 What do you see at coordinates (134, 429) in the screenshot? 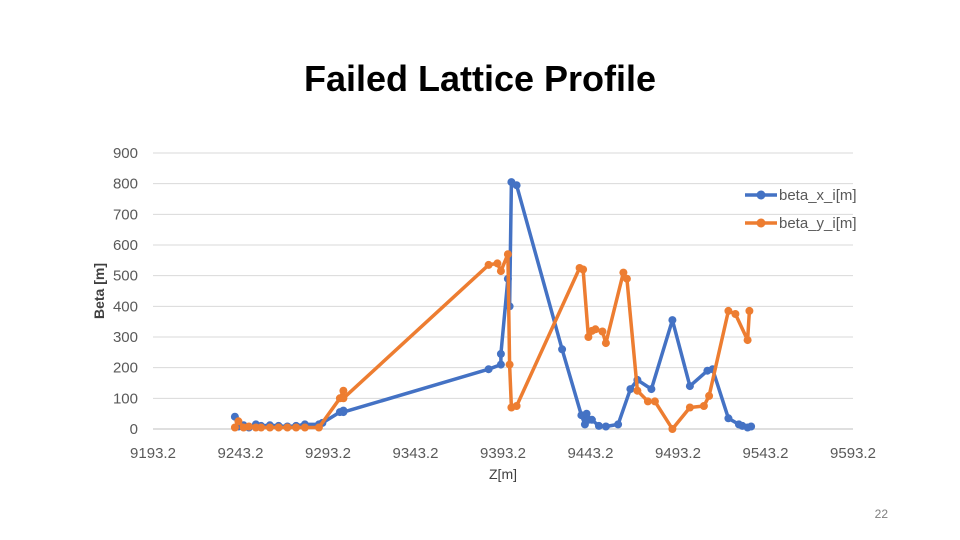
I see `y-tick-label: 0` at bounding box center [134, 429].